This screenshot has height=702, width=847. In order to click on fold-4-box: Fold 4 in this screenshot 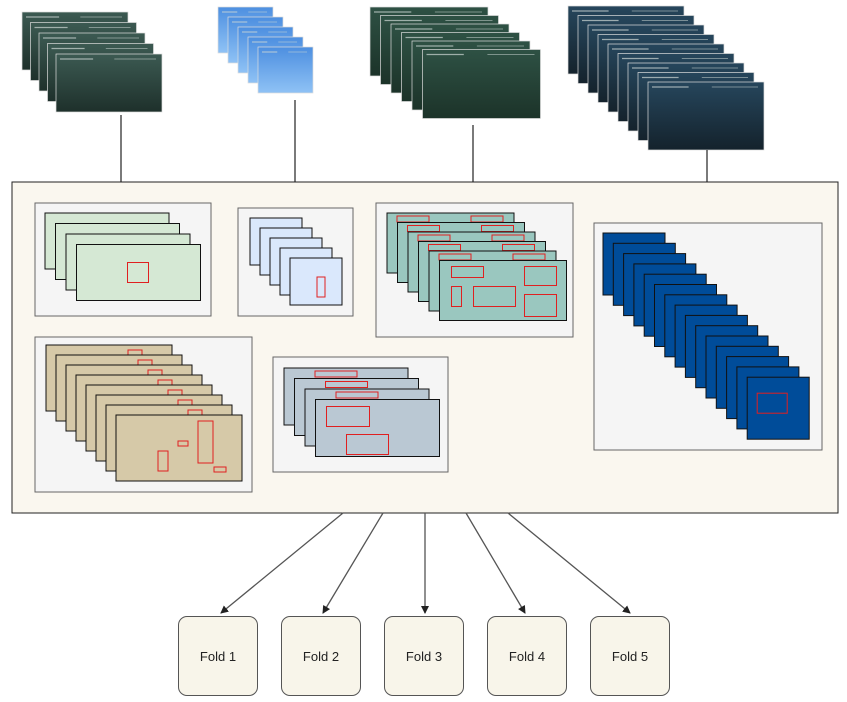, I will do `click(527, 656)`.